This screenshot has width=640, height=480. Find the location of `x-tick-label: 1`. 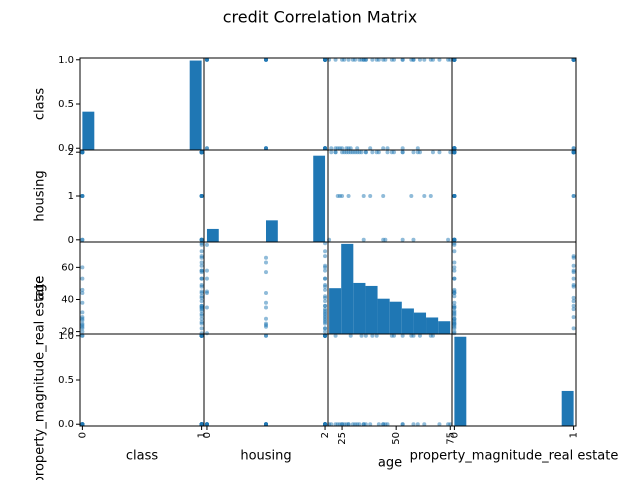

x-tick-label: 1 is located at coordinates (574, 435).